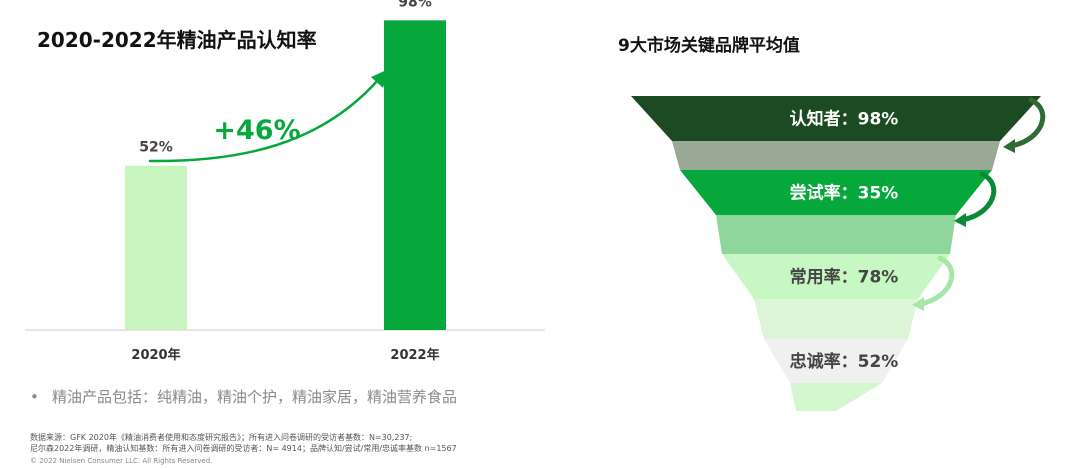  I want to click on trend-arrow-line, so click(264, 120).